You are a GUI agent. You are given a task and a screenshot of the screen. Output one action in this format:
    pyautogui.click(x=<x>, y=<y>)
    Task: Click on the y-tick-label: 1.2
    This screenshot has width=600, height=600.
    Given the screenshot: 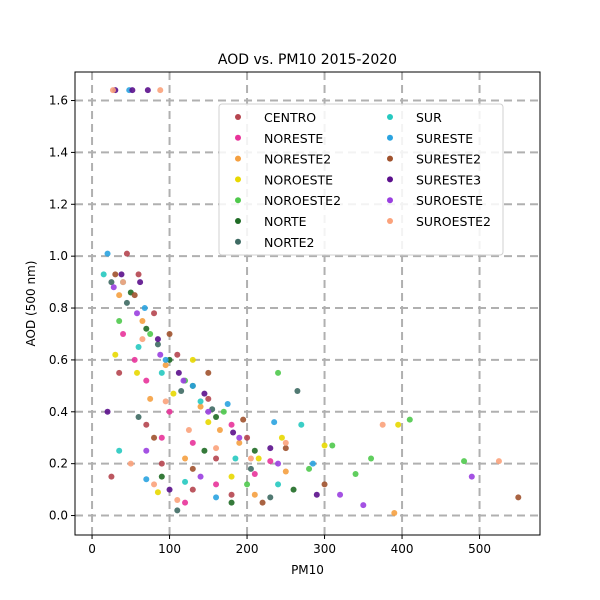 What is the action you would take?
    pyautogui.click(x=58, y=204)
    